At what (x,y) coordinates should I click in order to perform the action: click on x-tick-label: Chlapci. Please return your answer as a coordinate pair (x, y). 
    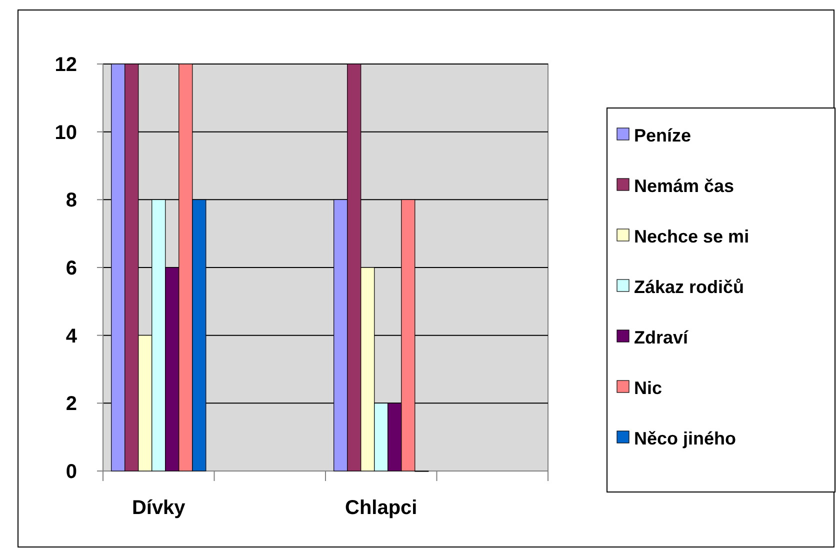
    Looking at the image, I should click on (381, 508).